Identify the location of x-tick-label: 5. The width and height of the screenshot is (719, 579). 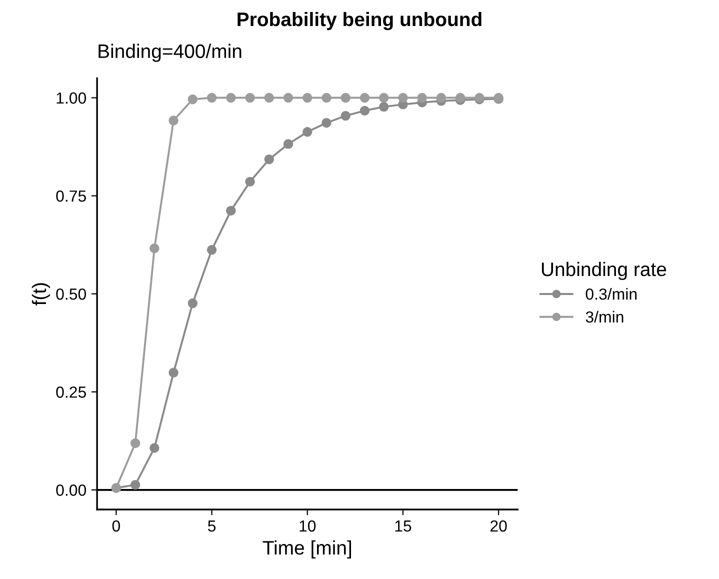
(212, 526).